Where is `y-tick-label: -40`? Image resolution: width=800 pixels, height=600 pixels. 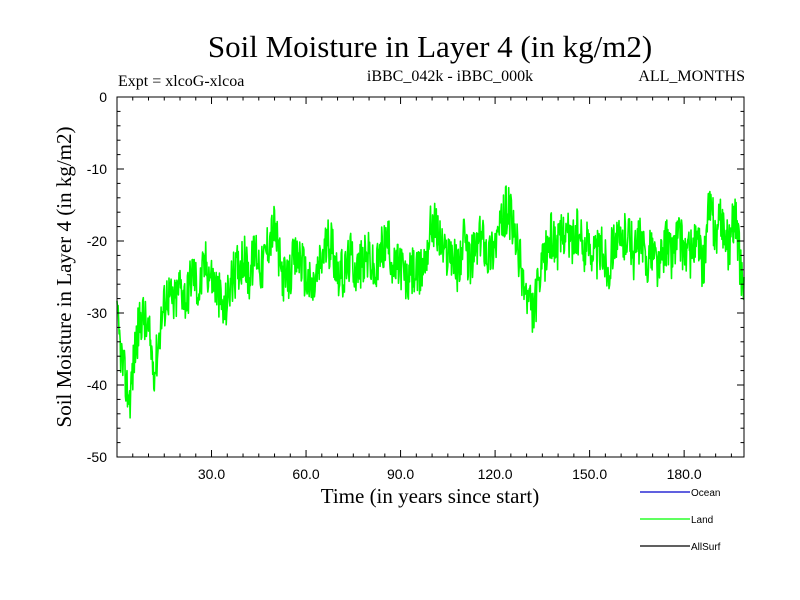
y-tick-label: -40 is located at coordinates (97, 385).